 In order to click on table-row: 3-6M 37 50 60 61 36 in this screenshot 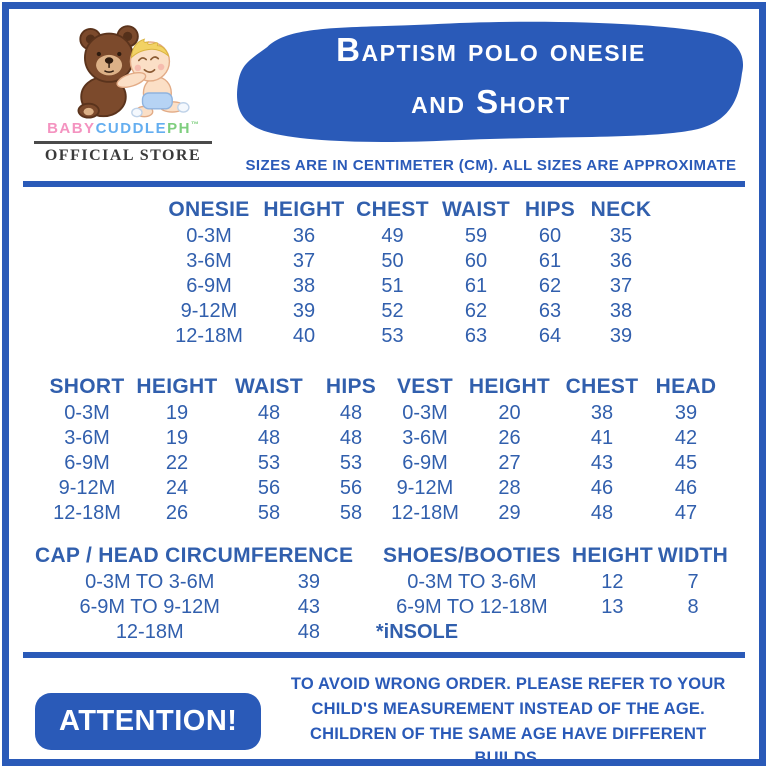, I will do `click(408, 261)`.